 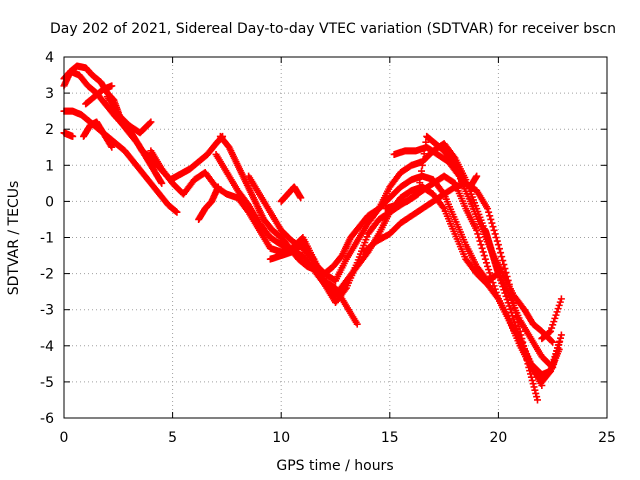 I want to click on y-tick-label: -3, so click(x=47, y=311).